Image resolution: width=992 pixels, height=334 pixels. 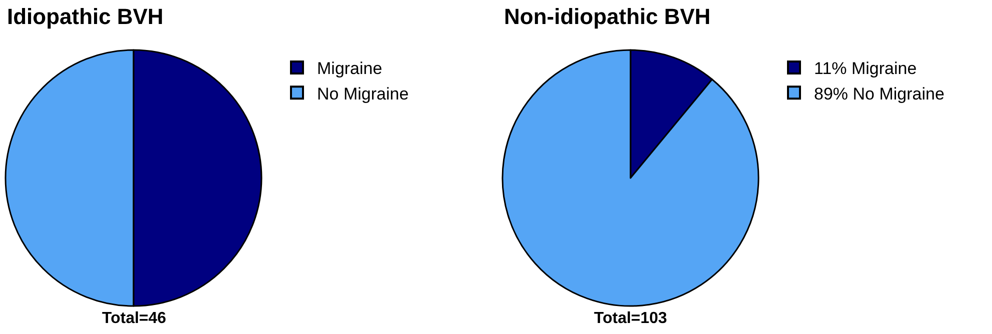 I want to click on text: Total=46, so click(x=134, y=318).